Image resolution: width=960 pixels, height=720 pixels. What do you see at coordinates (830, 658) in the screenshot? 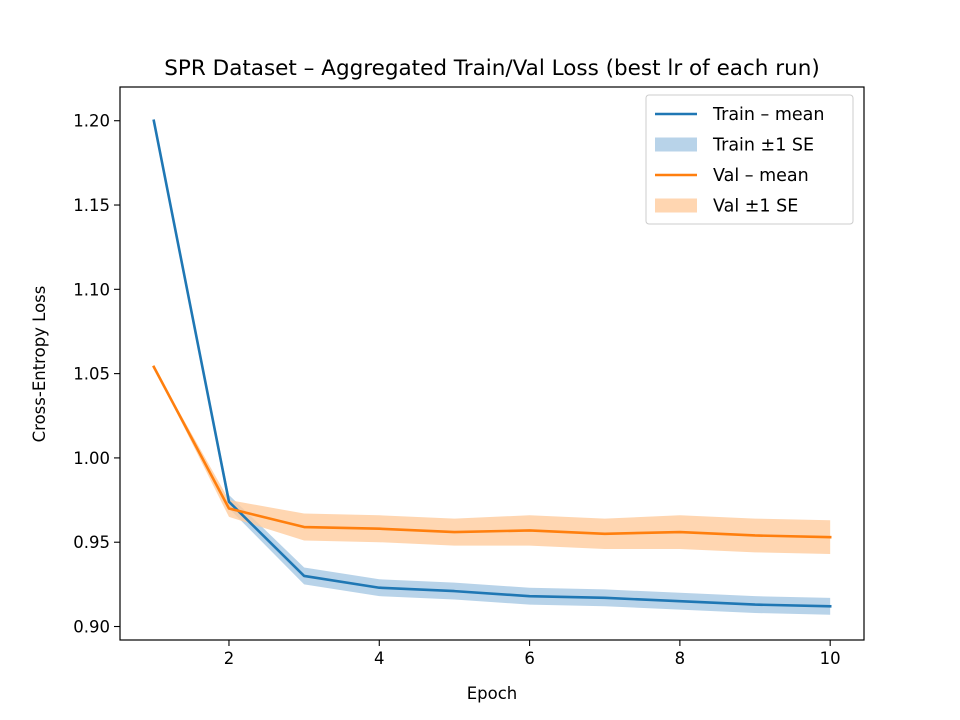
I see `x-tick-label: 10` at bounding box center [830, 658].